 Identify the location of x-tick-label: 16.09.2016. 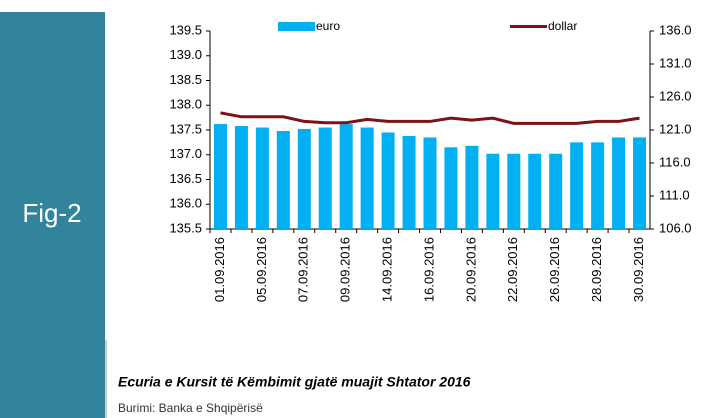
(428, 269).